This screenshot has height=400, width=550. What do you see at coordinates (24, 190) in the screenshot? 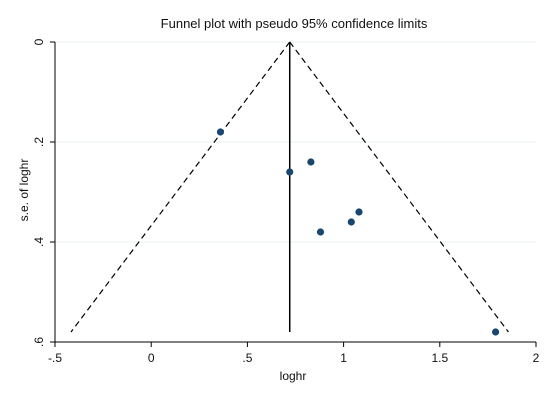
I see `y-axis-label: s.e. of loghr` at bounding box center [24, 190].